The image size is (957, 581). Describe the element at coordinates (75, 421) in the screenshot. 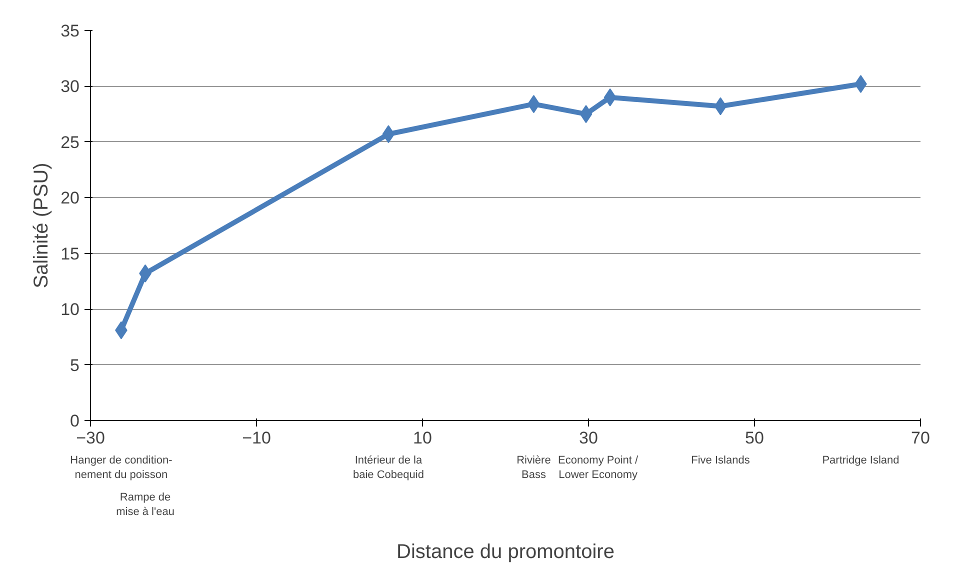

I see `y-tick-label: 0` at that location.